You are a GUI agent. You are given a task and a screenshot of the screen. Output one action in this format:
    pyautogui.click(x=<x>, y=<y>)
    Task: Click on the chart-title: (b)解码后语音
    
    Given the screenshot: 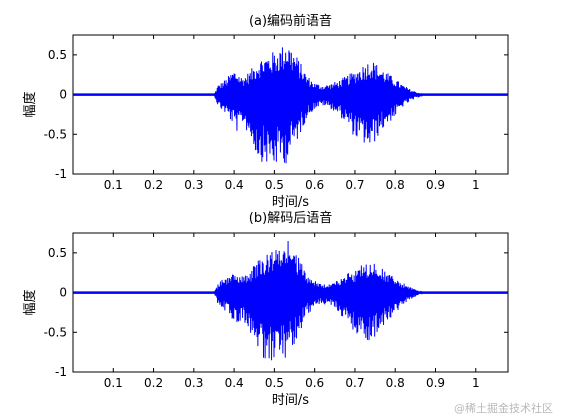 What is the action you would take?
    pyautogui.click(x=290, y=218)
    